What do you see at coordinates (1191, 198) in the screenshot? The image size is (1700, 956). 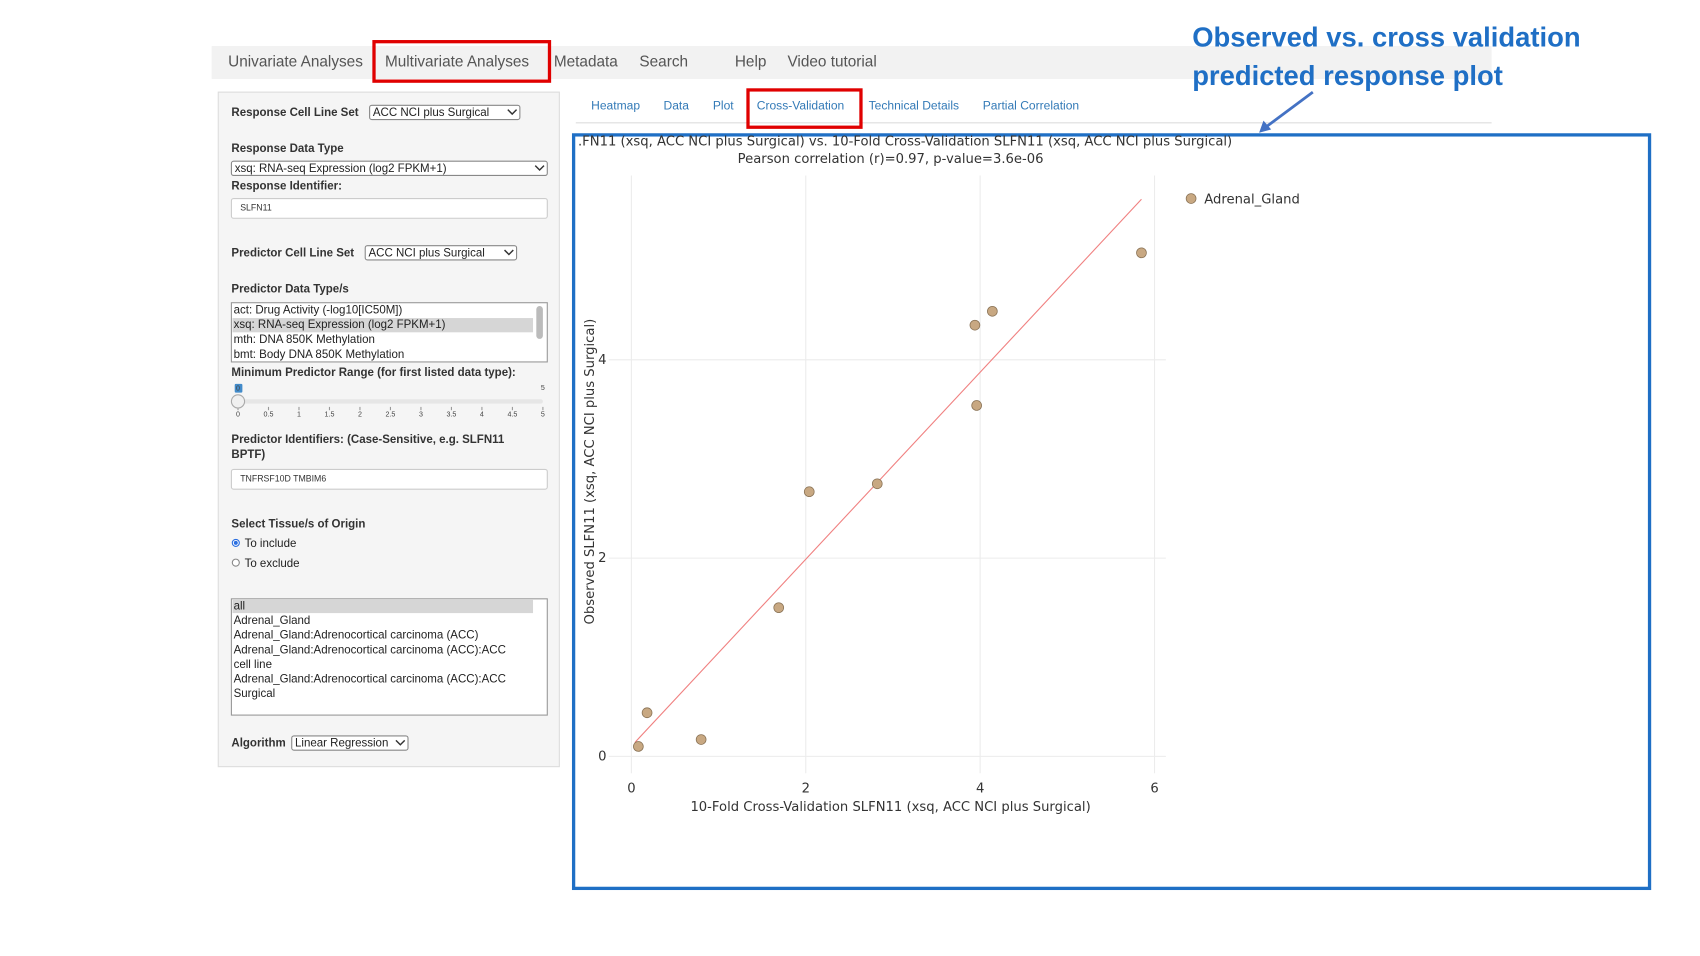 I see `legend-marker` at bounding box center [1191, 198].